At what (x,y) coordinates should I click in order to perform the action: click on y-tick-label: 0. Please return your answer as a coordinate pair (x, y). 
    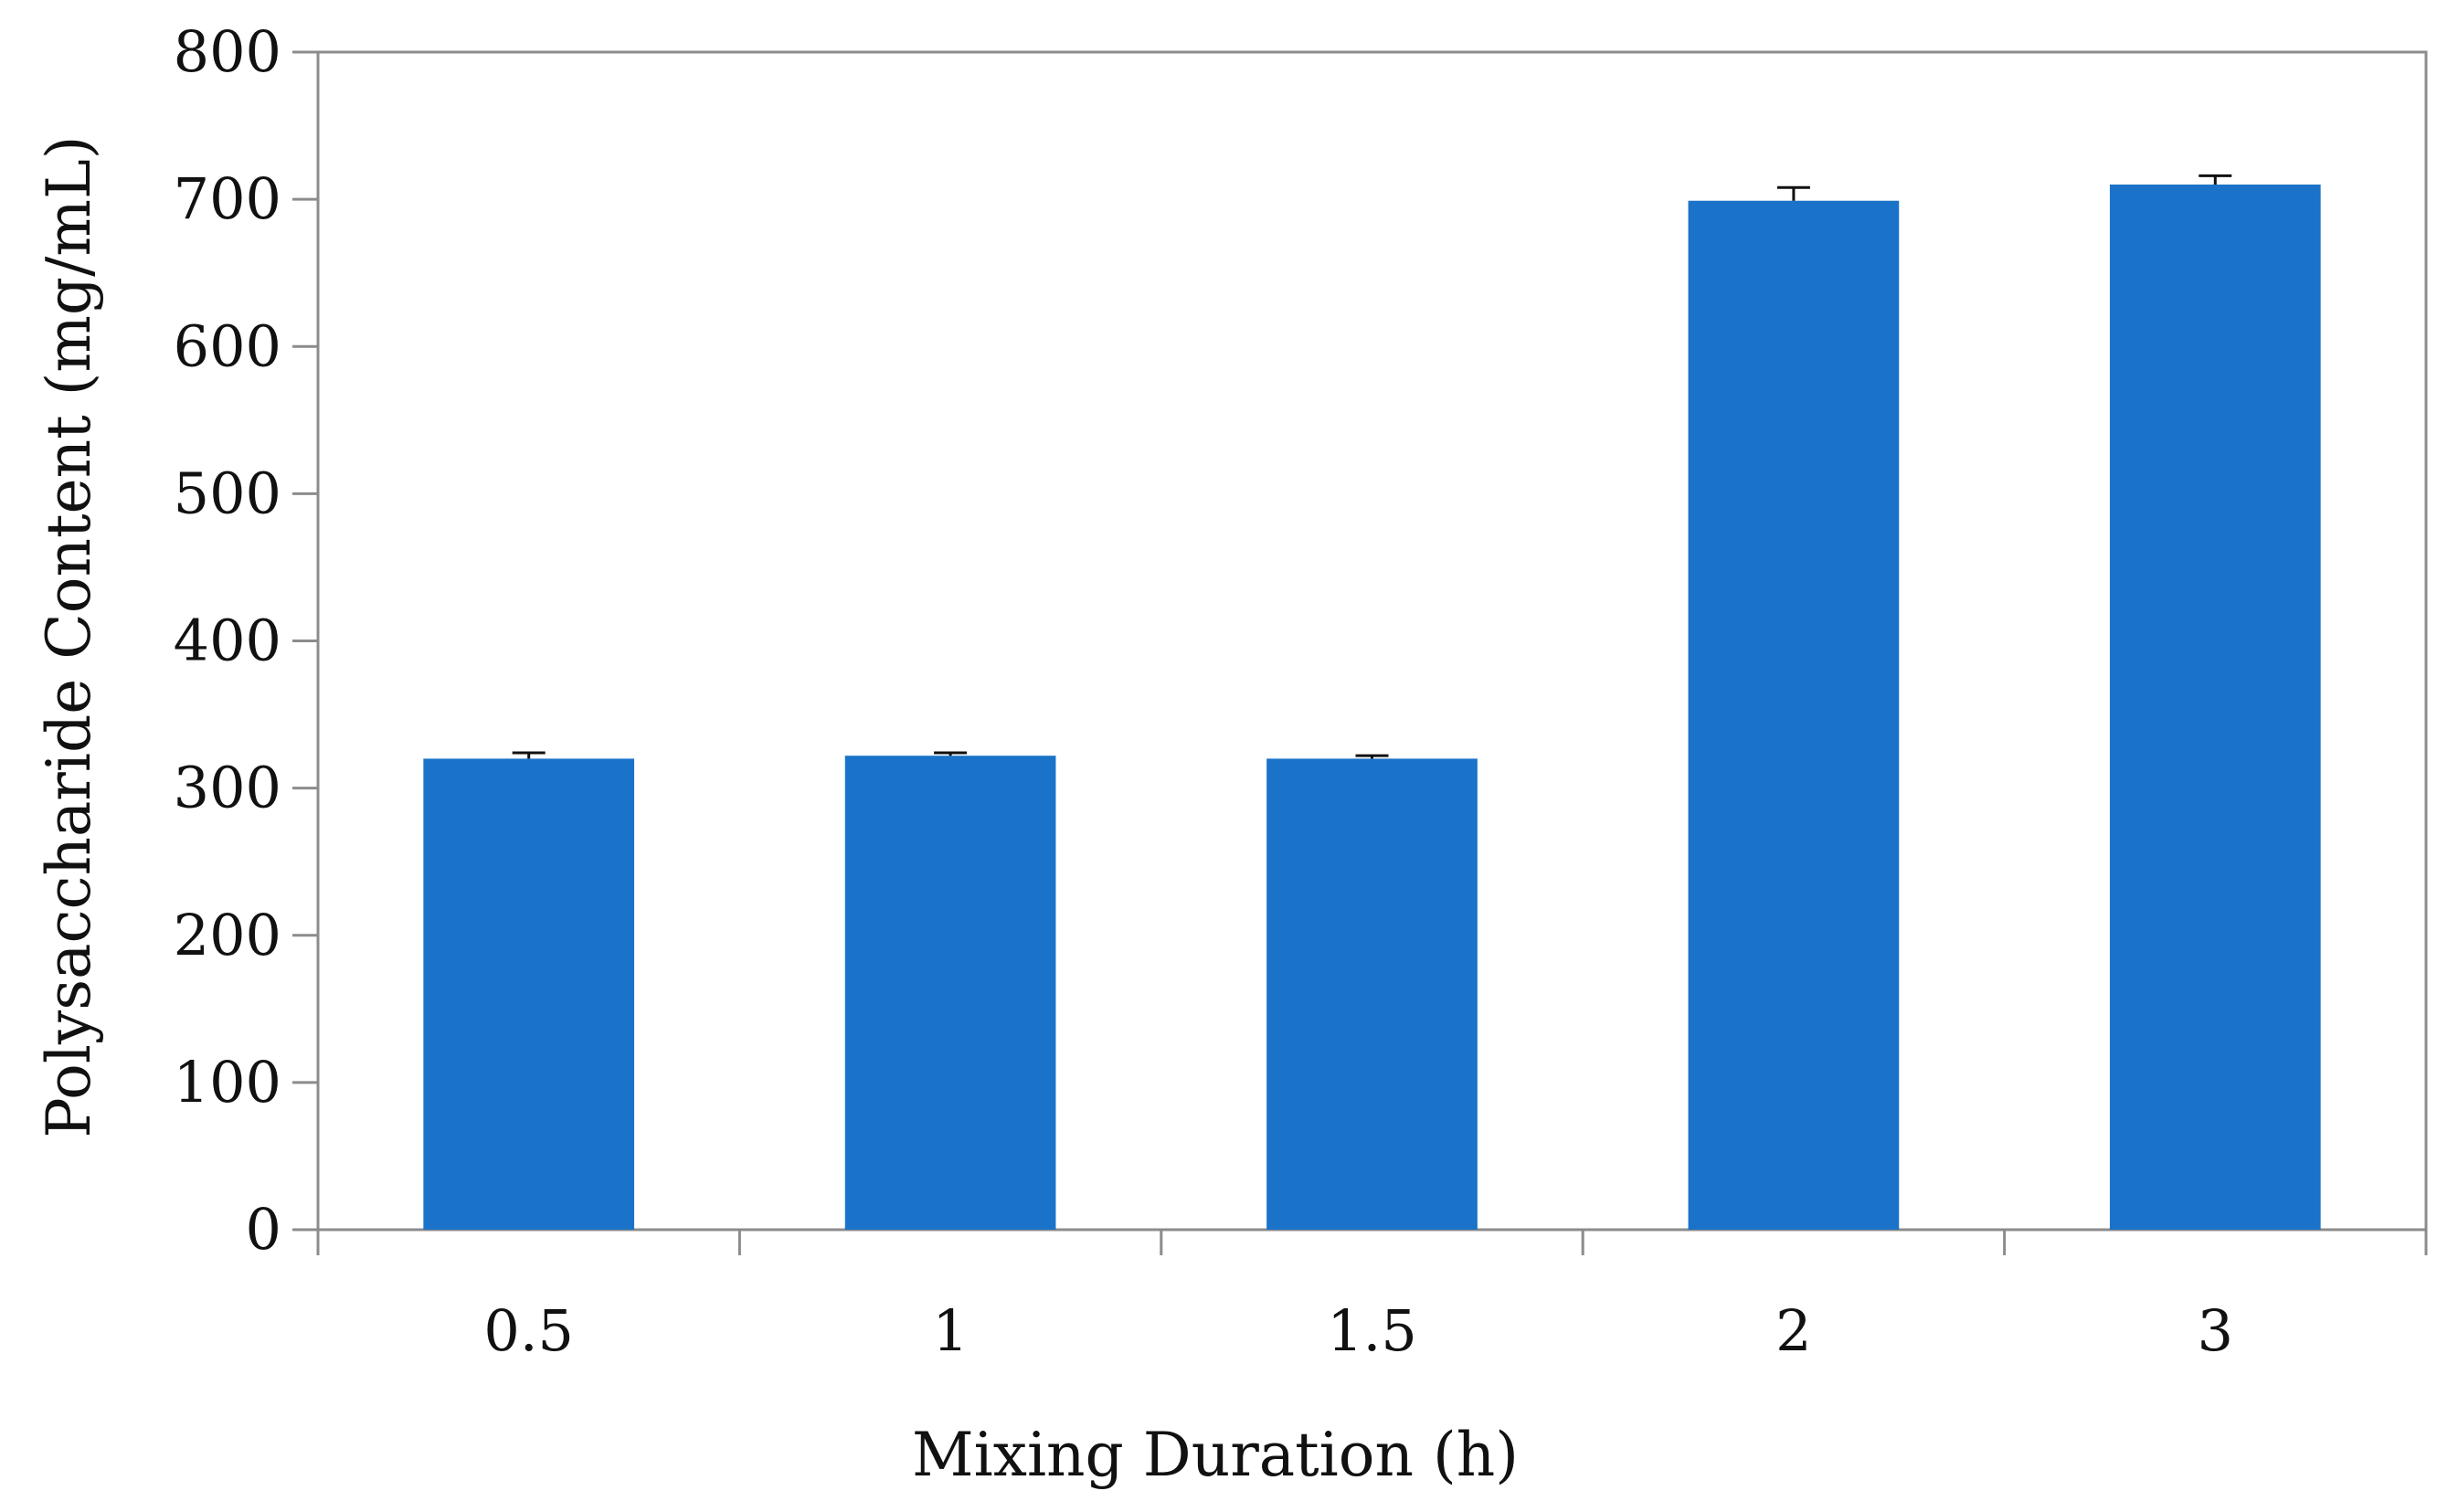
    Looking at the image, I should click on (263, 1229).